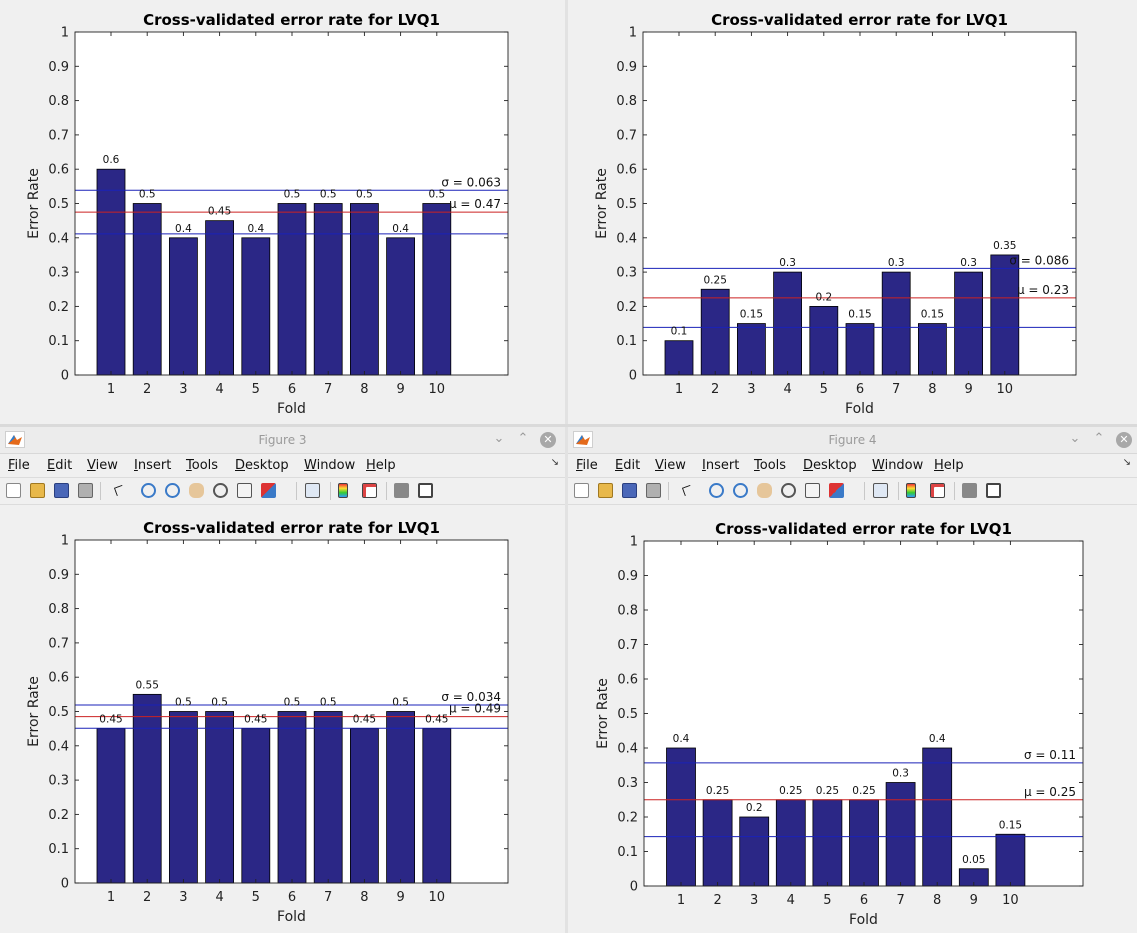 This screenshot has height=933, width=1137. Describe the element at coordinates (282, 440) in the screenshot. I see `window-titlebar: Figure 3 ⌄ ⌃ ✕` at that location.